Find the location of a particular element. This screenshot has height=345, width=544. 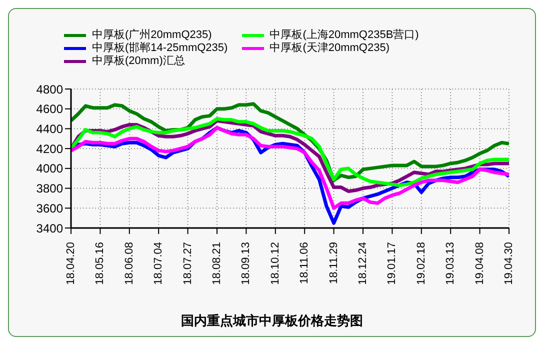

legend-label: 中厚板(20mm)汇总 is located at coordinates (138, 61).